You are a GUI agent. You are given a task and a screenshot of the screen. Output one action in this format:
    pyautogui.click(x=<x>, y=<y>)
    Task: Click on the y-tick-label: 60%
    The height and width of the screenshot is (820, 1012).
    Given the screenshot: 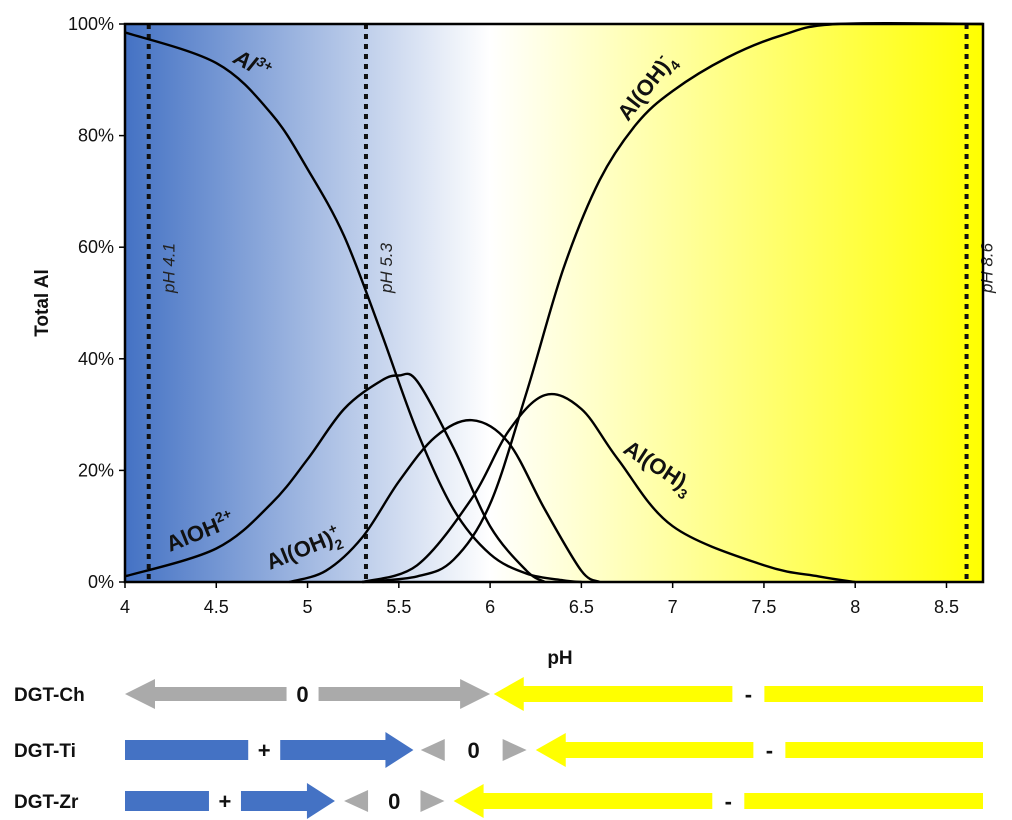 What is the action you would take?
    pyautogui.click(x=96, y=247)
    